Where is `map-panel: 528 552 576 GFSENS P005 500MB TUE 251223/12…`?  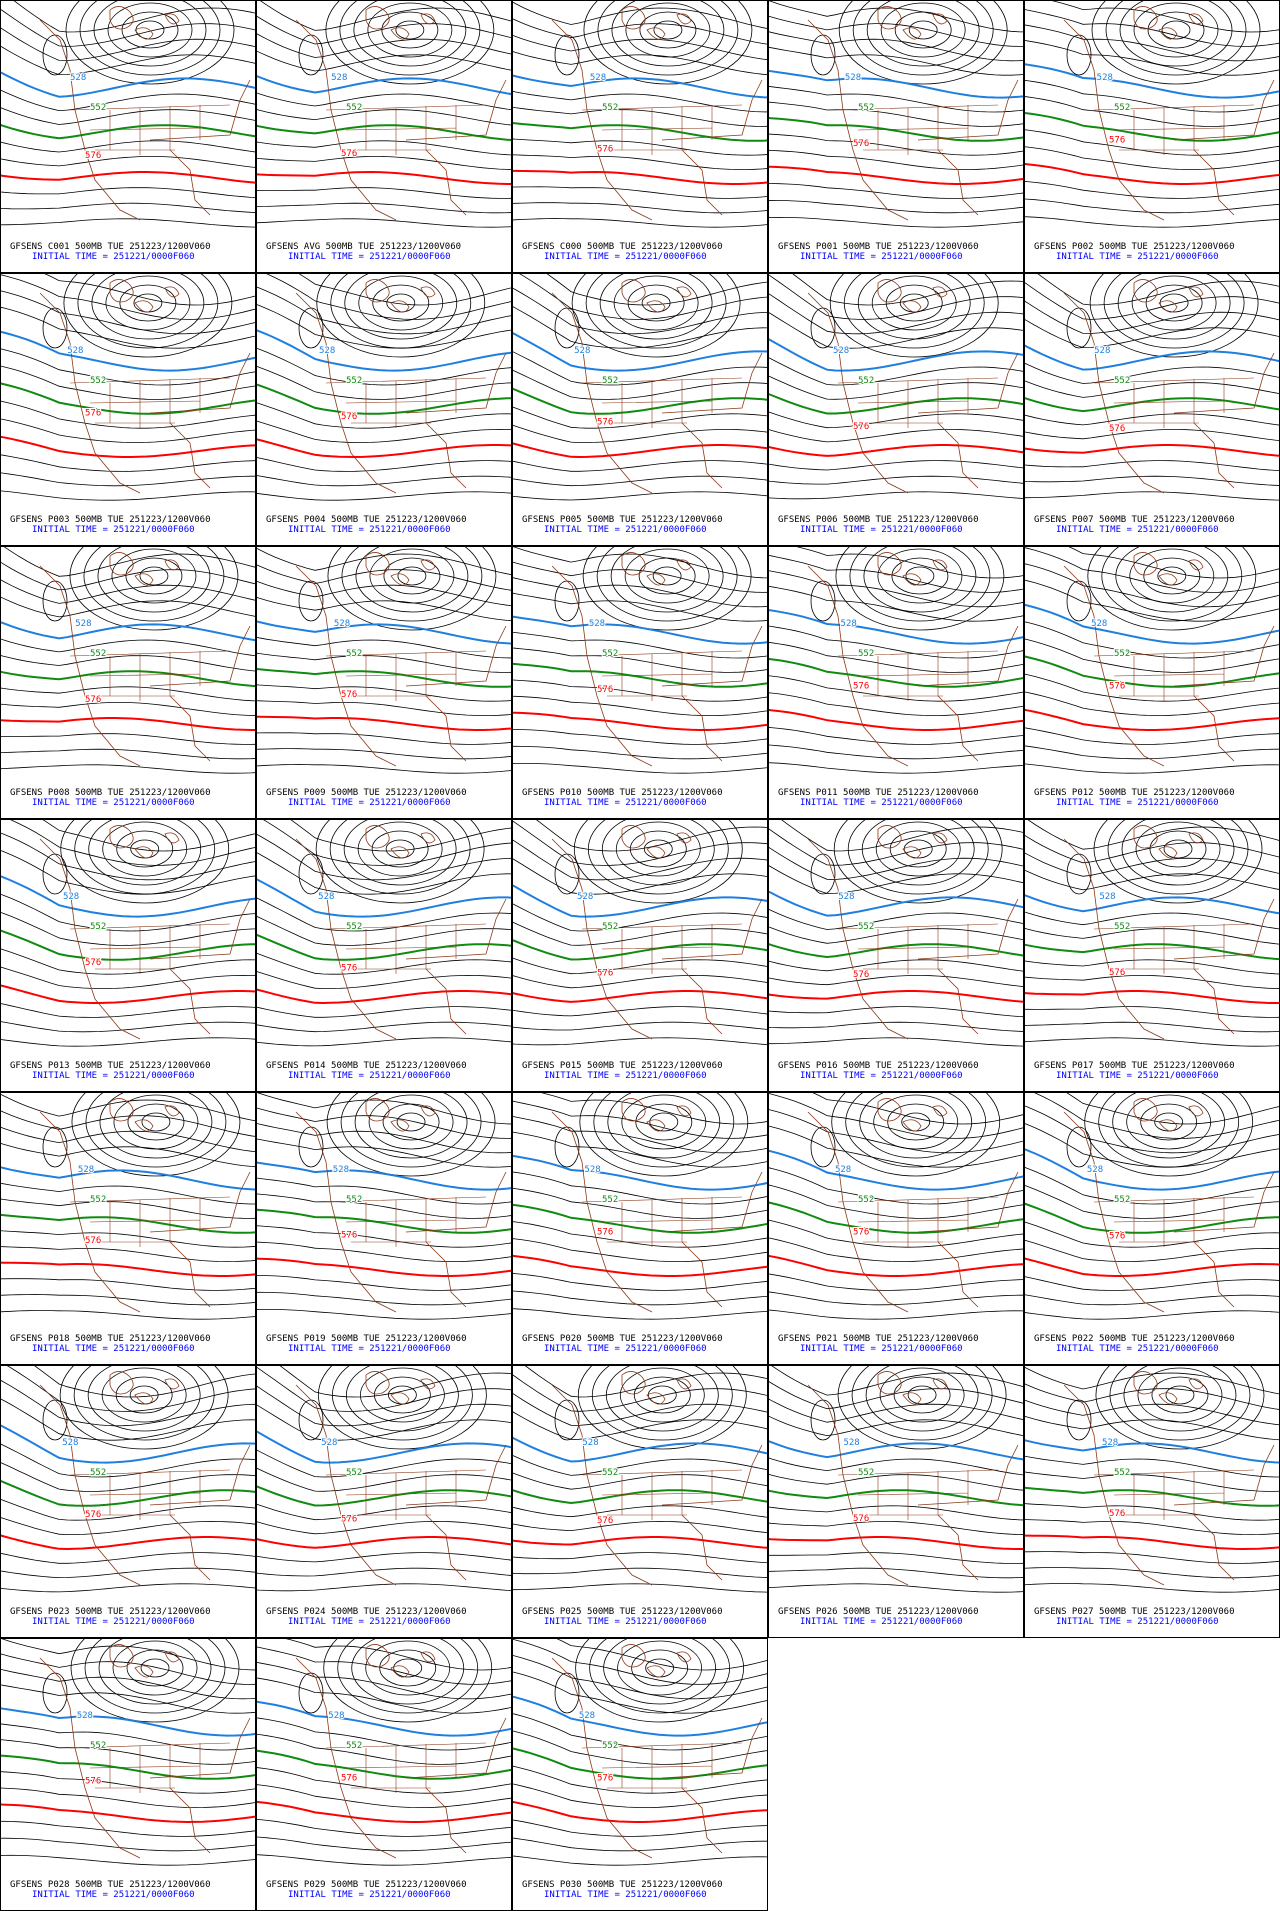
map-panel: 528 552 576 GFSENS P005 500MB TUE 251223/12… is located at coordinates (640, 409).